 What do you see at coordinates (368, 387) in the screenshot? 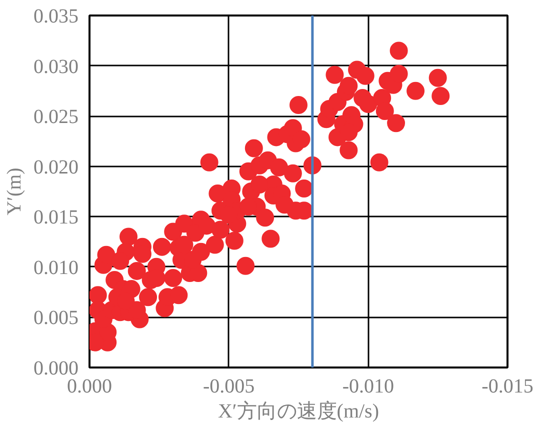
I see `x-tick-label: -0.010` at bounding box center [368, 387].